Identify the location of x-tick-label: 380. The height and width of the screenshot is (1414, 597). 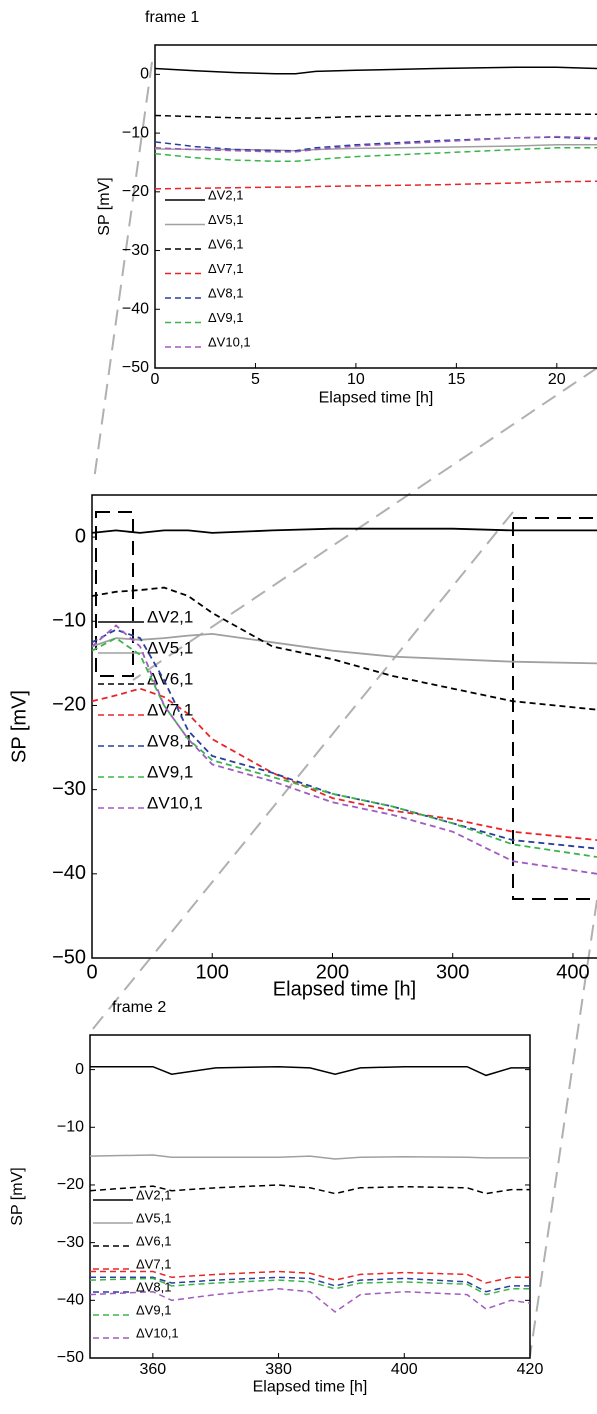
(278, 1369).